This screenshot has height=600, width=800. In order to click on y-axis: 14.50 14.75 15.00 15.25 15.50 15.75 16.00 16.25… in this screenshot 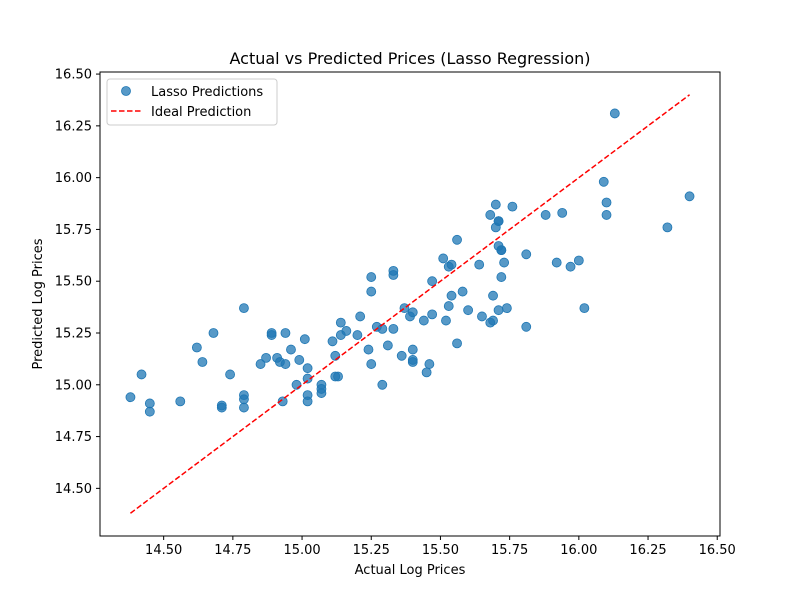, I will do `click(77, 282)`.